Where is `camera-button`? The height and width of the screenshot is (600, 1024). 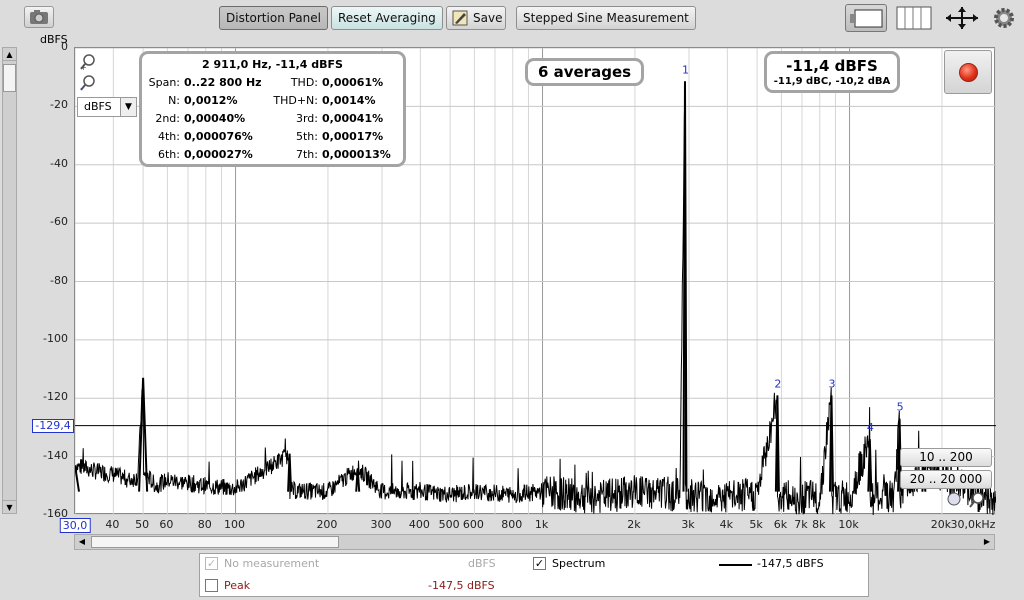
camera-button is located at coordinates (39, 17).